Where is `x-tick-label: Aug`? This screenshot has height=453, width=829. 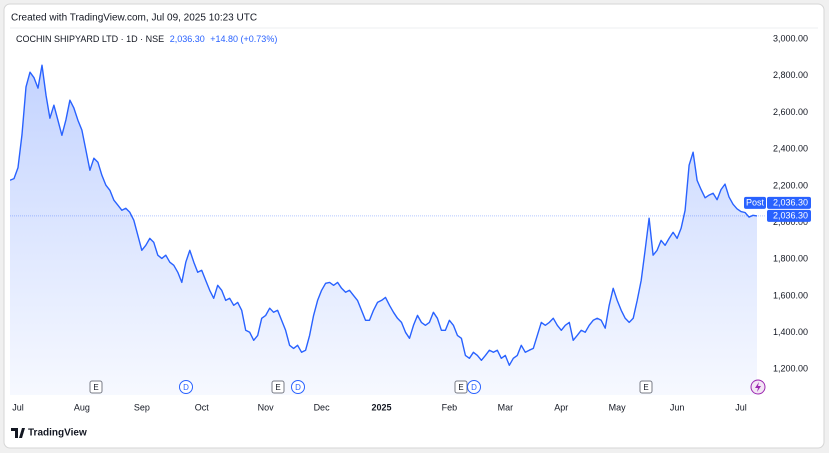 x-tick-label: Aug is located at coordinates (82, 407).